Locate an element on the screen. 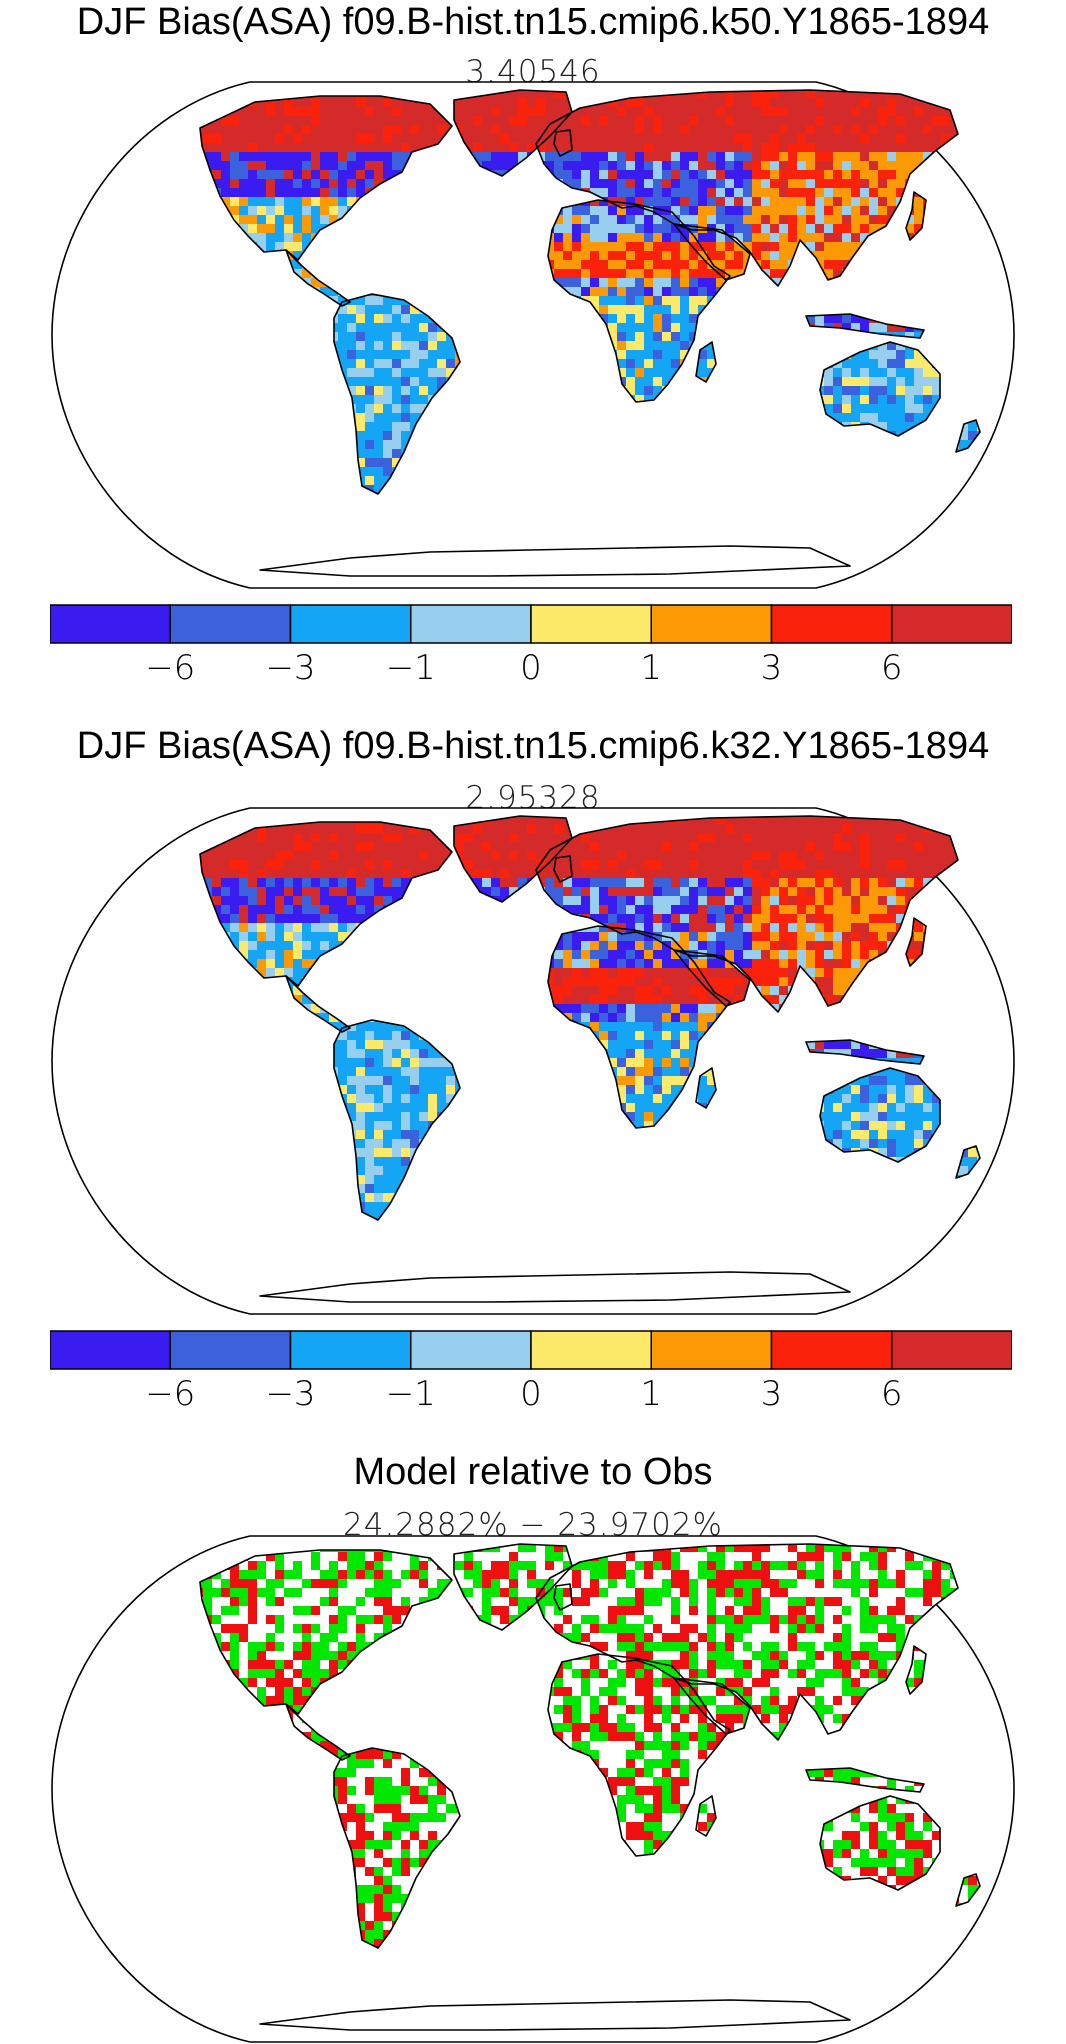 This screenshot has height=2044, width=1066. panel2-colorbar is located at coordinates (531, 1350).